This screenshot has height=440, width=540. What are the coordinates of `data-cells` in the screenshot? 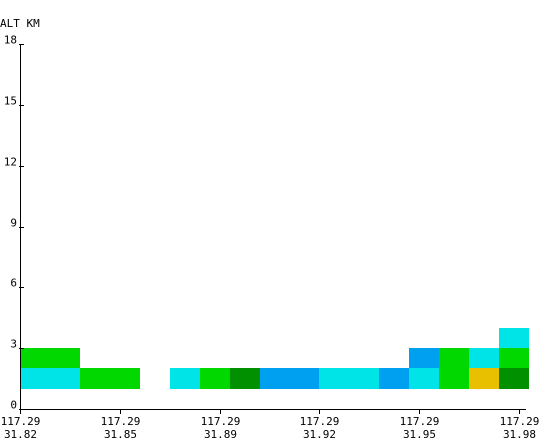 It's located at (274, 358).